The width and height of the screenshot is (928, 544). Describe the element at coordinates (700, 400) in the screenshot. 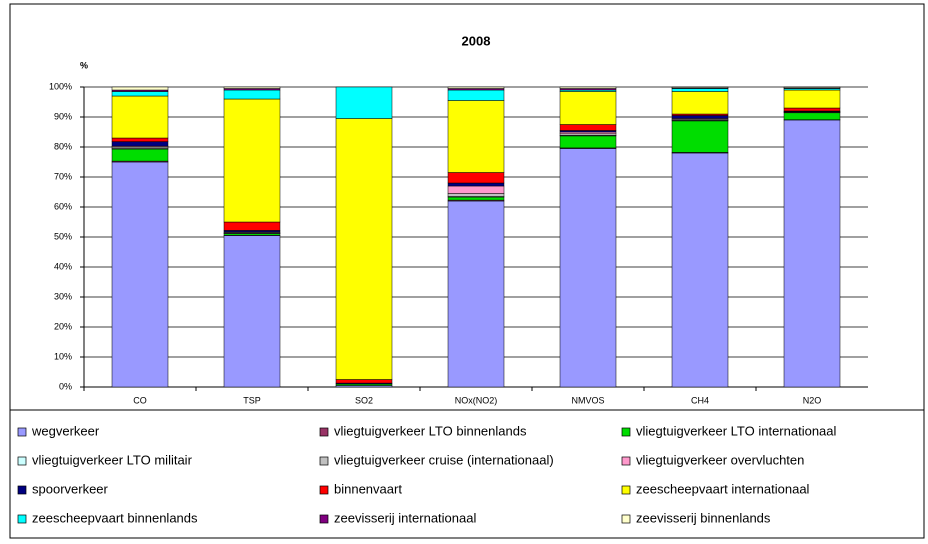

I see `x-tick-label: CH4` at that location.